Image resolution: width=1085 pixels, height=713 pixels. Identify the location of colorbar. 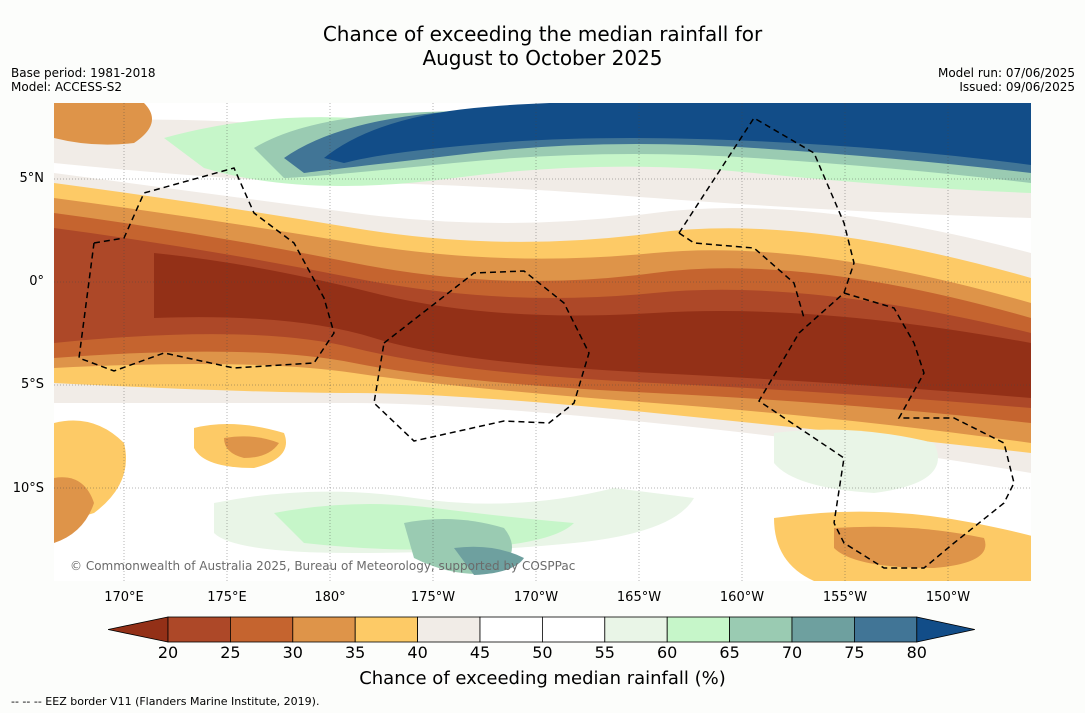
(541, 629).